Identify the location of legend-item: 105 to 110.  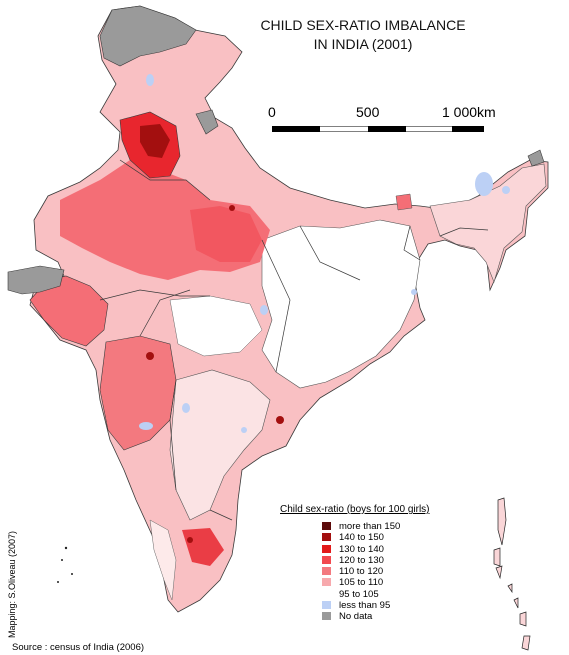
(373, 582).